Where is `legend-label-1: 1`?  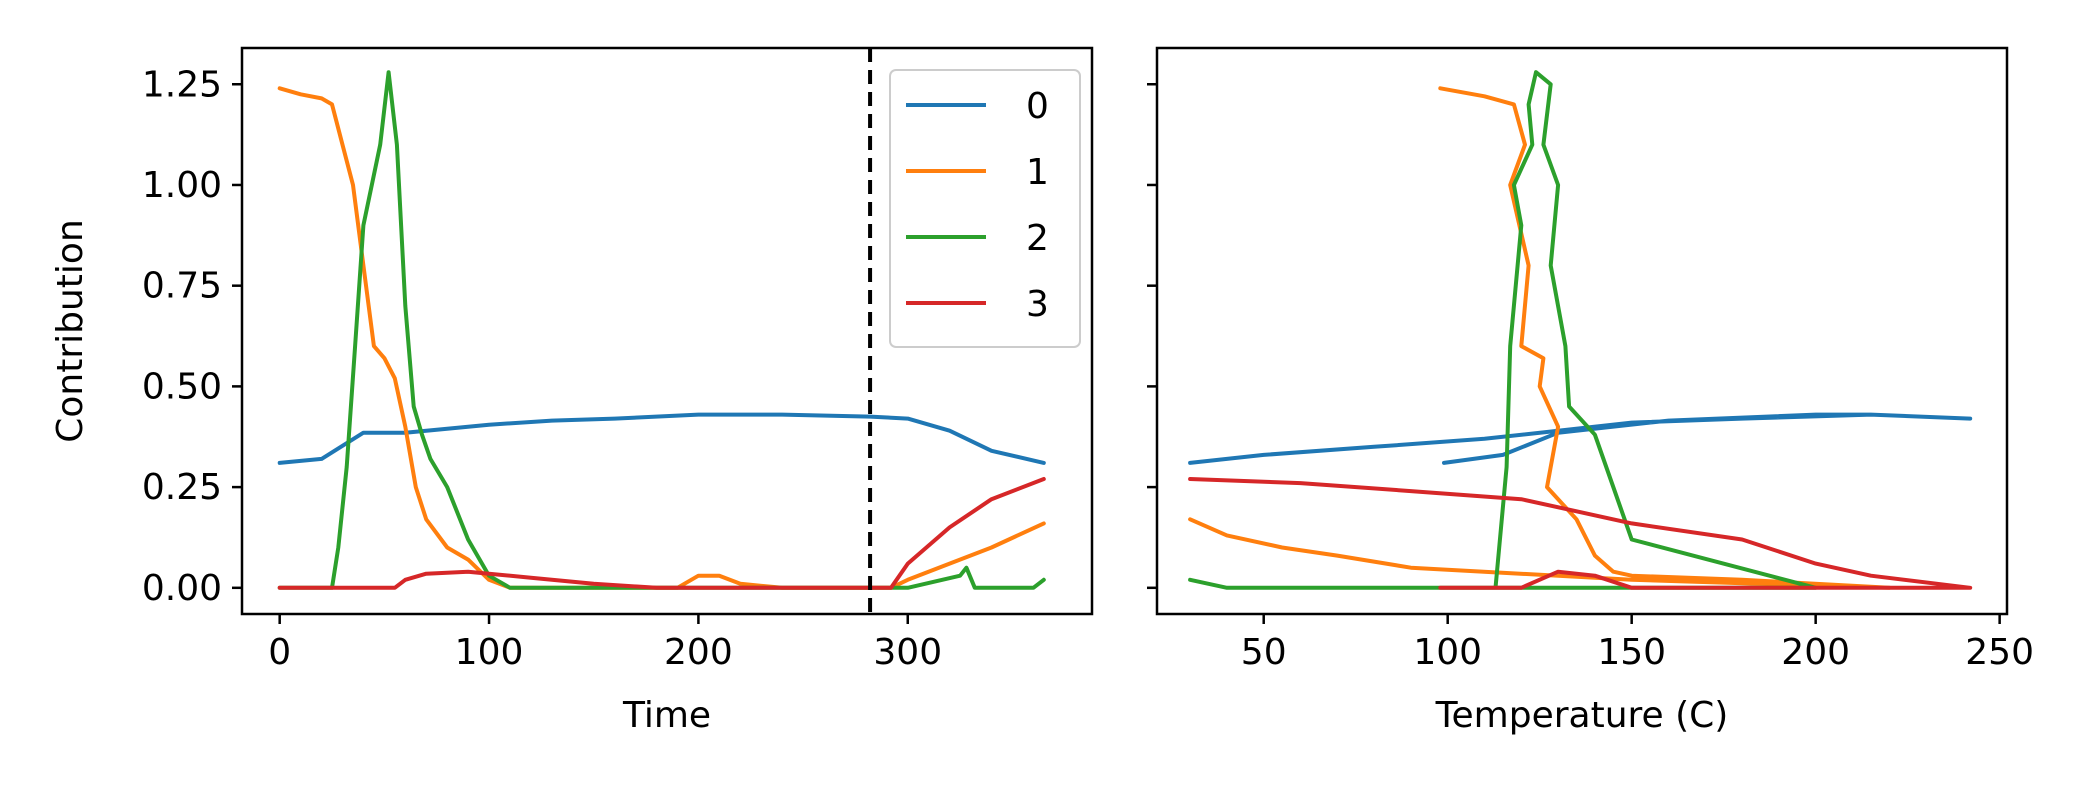
legend-label-1: 1 is located at coordinates (1037, 172).